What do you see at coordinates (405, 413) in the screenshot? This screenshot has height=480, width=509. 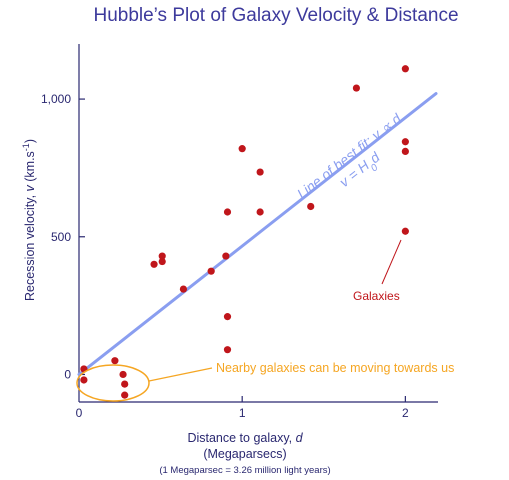 I see `x-tick-label: 2` at bounding box center [405, 413].